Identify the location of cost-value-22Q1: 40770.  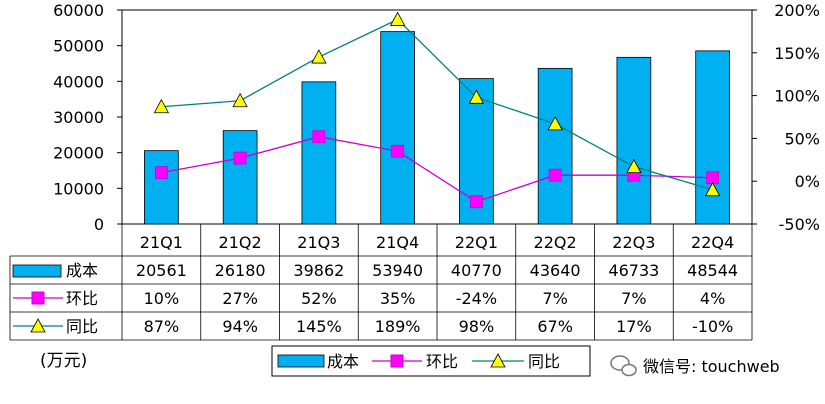
(476, 270).